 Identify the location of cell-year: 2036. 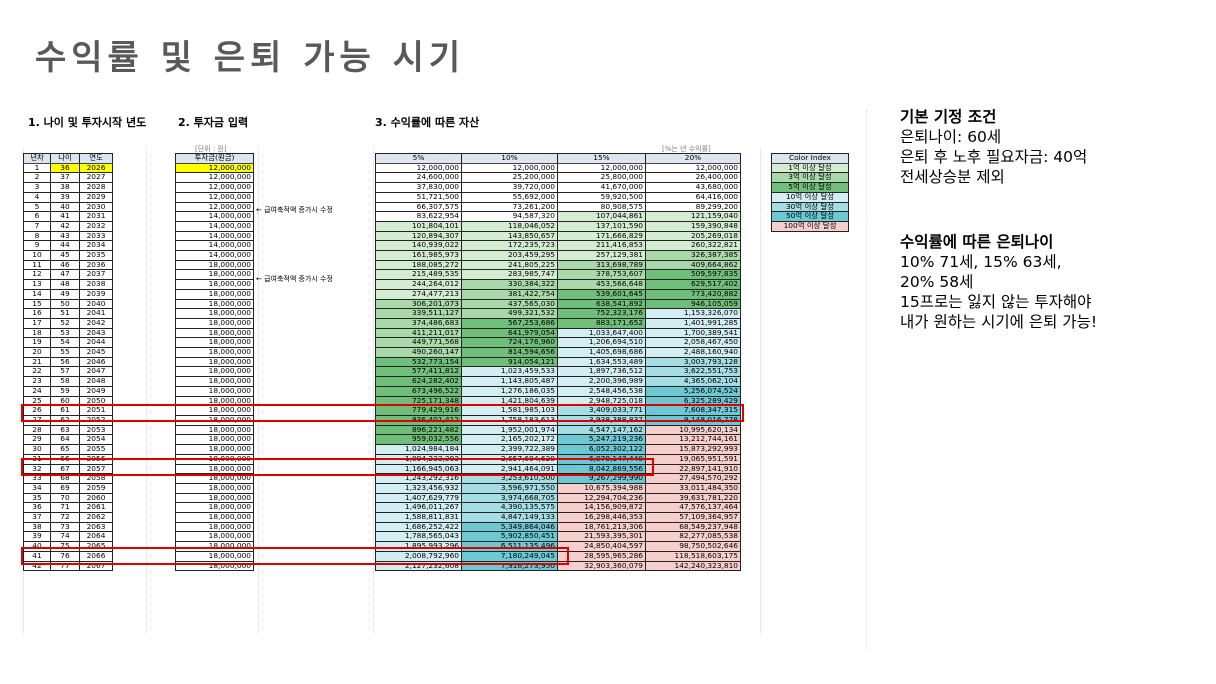
(96, 265).